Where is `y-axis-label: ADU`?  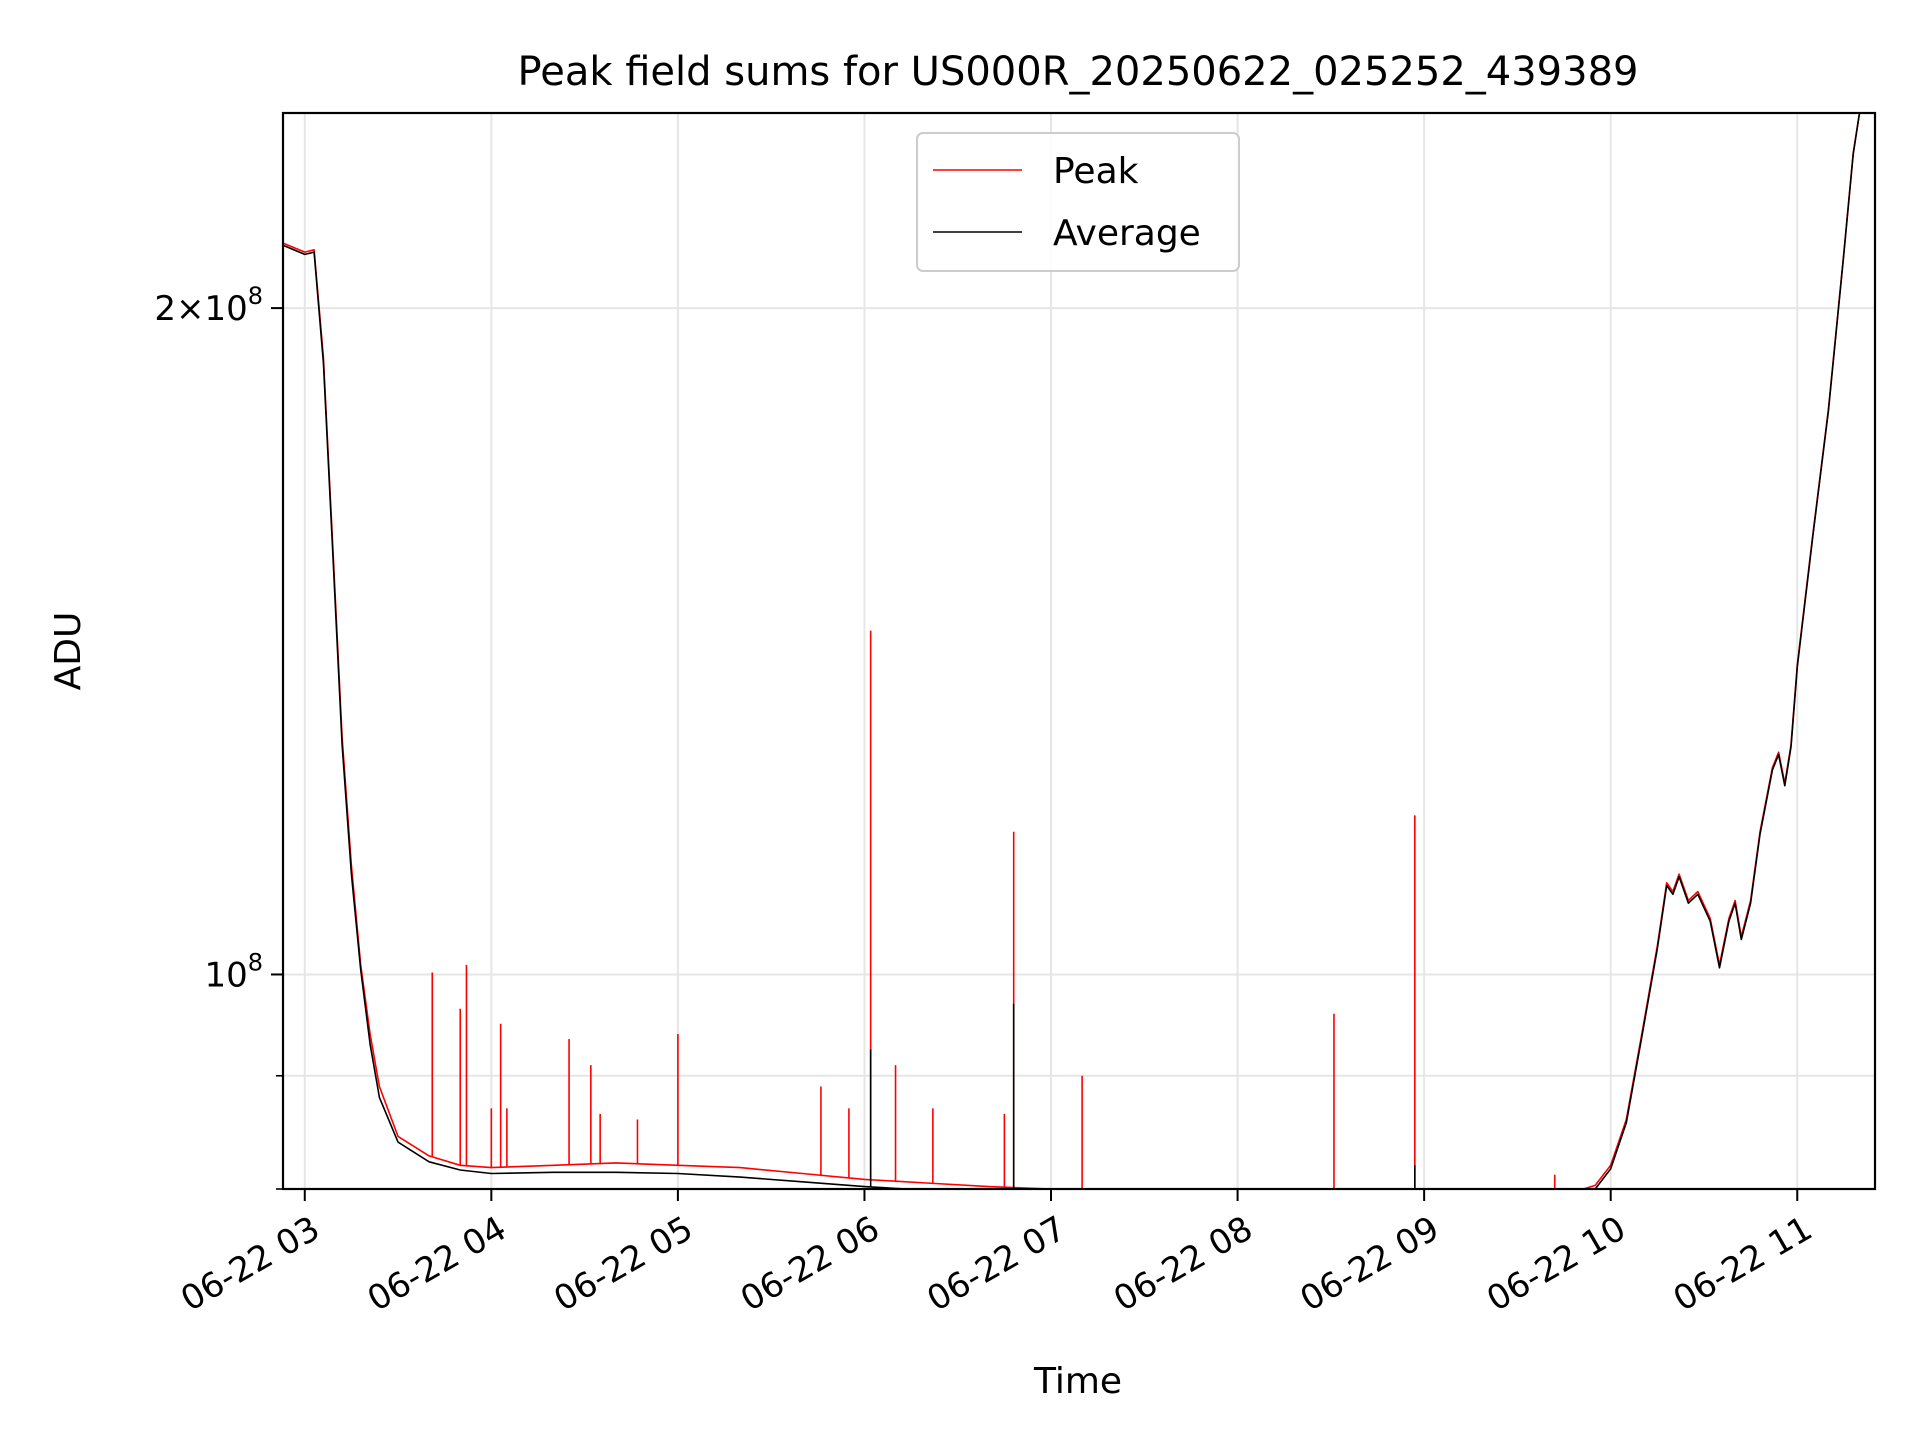
y-axis-label: ADU is located at coordinates (68, 651).